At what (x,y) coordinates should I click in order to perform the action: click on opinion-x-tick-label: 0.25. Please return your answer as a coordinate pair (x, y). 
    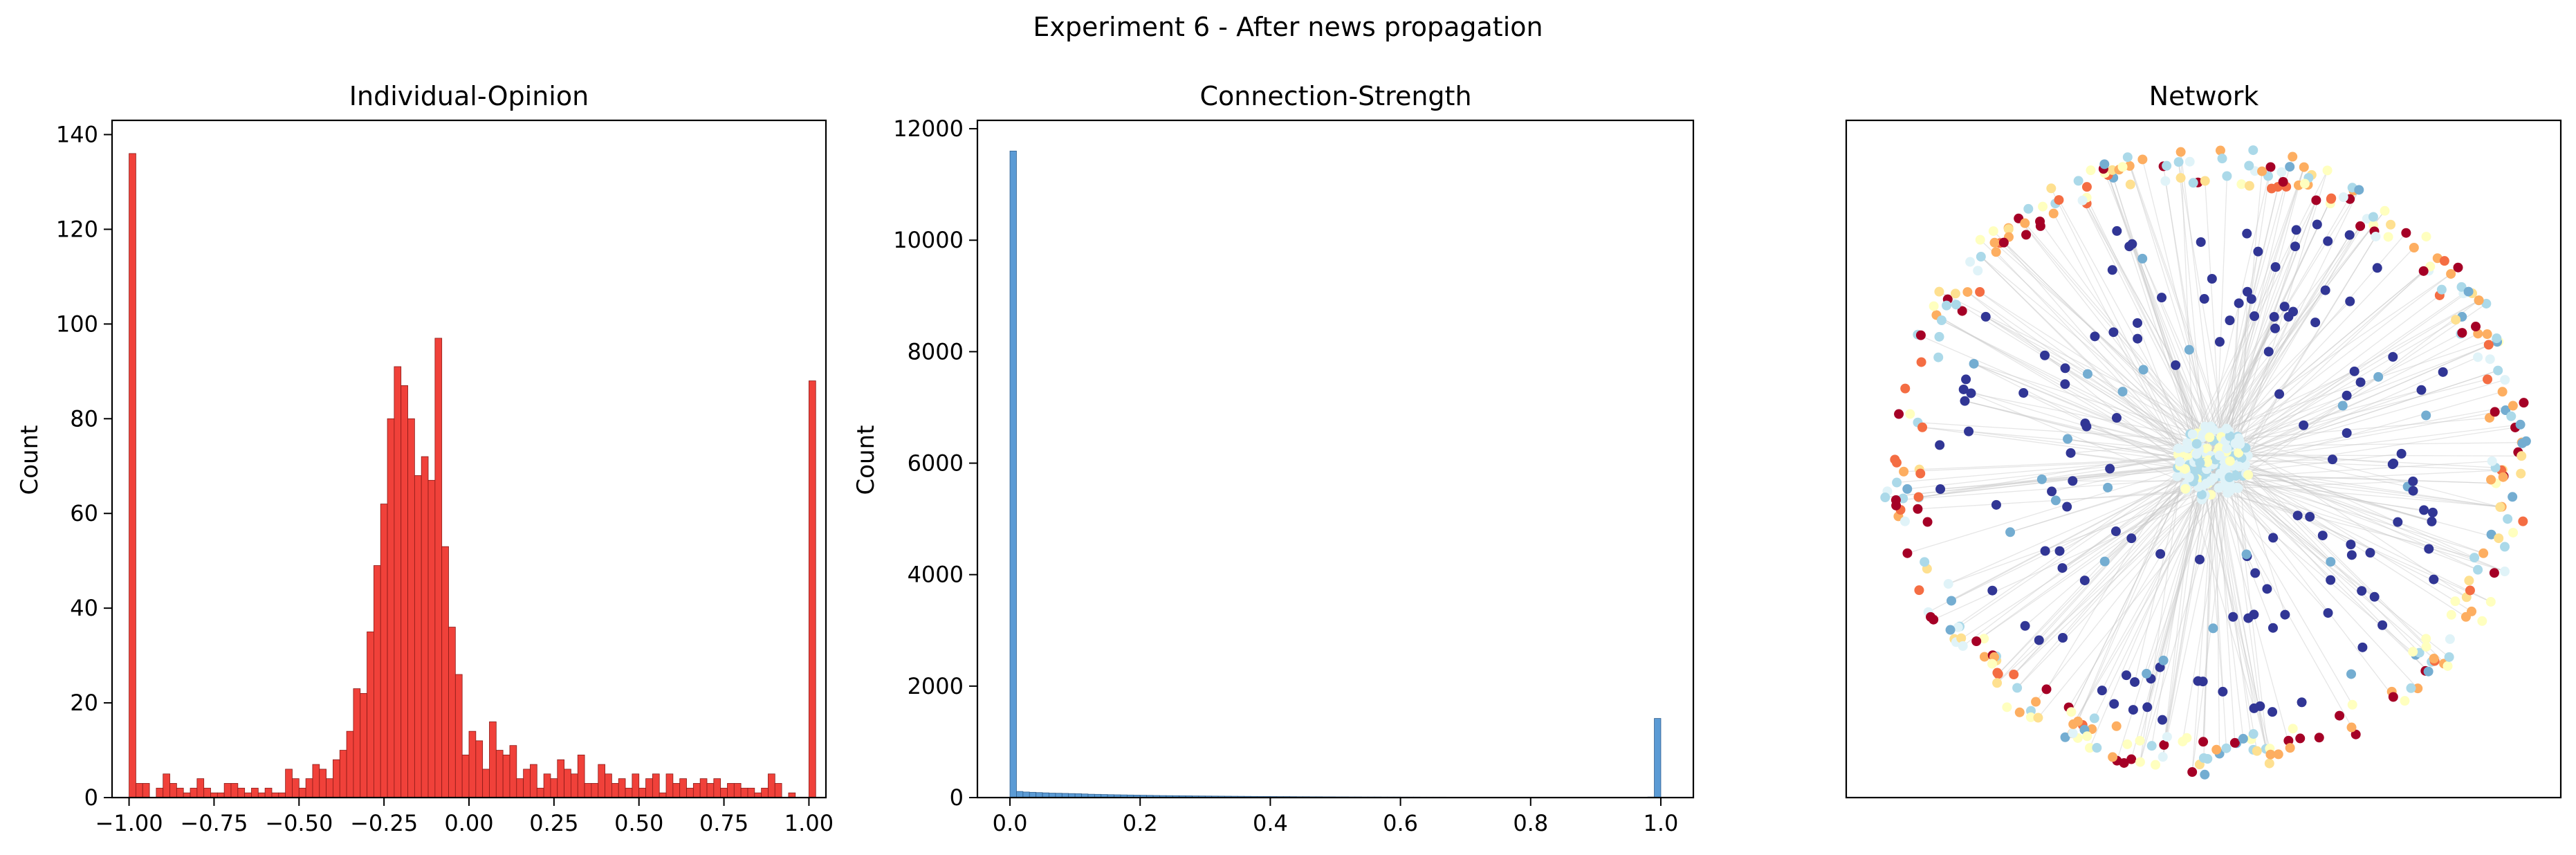
    Looking at the image, I should click on (553, 823).